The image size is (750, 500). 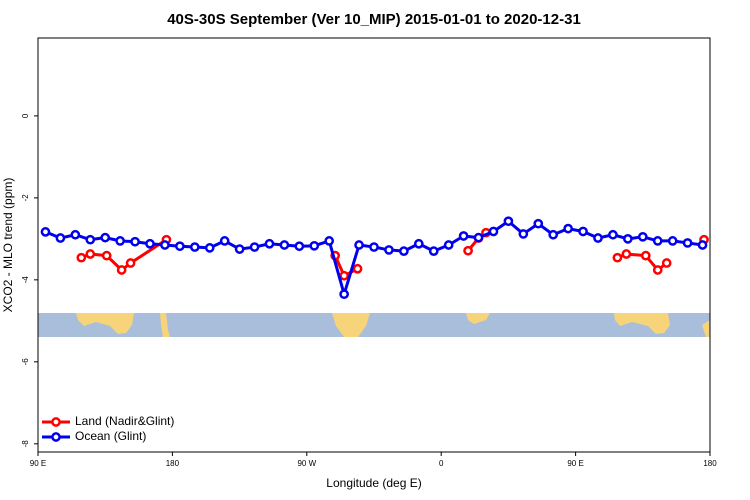 What do you see at coordinates (110, 436) in the screenshot?
I see `legend-label: Ocean (Glint)` at bounding box center [110, 436].